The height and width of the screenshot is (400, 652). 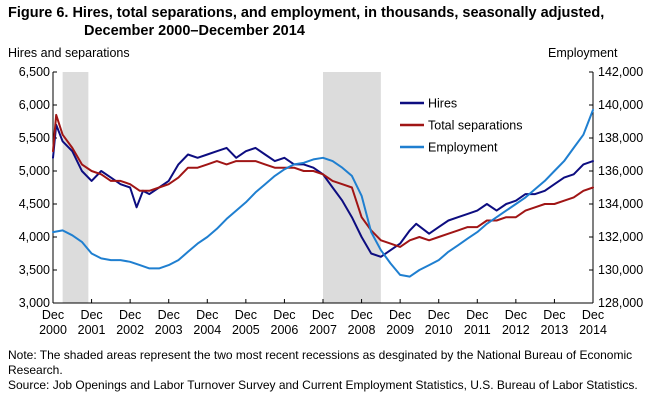 I want to click on x-tick-year: 2012, so click(x=516, y=330).